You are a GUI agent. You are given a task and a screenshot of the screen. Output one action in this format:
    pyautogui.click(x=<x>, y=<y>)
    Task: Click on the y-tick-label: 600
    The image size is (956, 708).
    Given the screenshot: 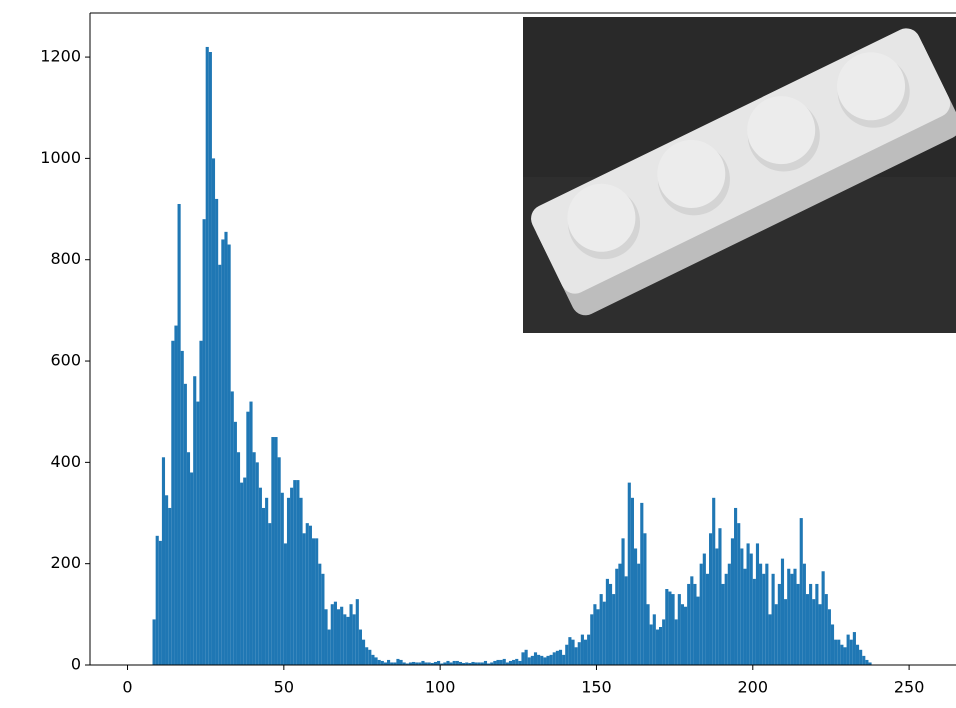 What is the action you would take?
    pyautogui.click(x=65, y=360)
    